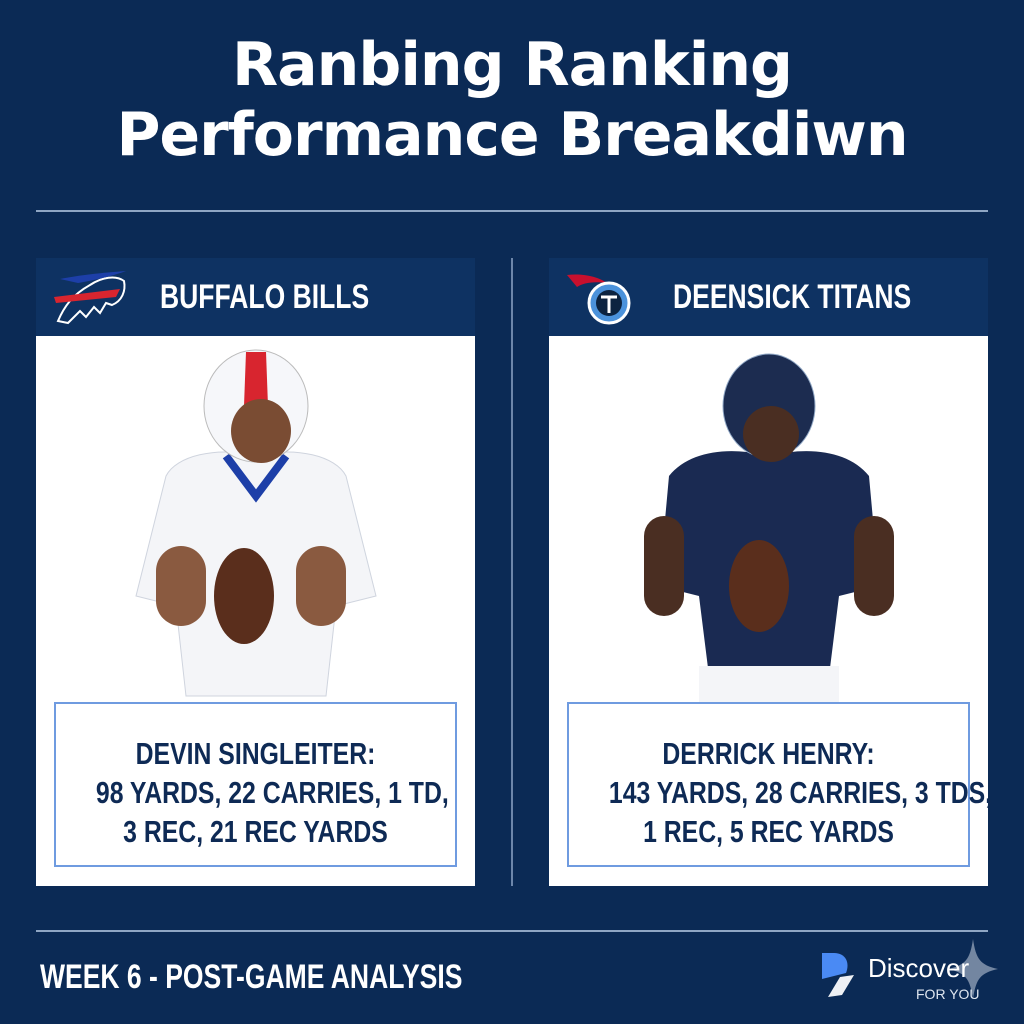  Describe the element at coordinates (512, 572) in the screenshot. I see `center-divider` at that location.